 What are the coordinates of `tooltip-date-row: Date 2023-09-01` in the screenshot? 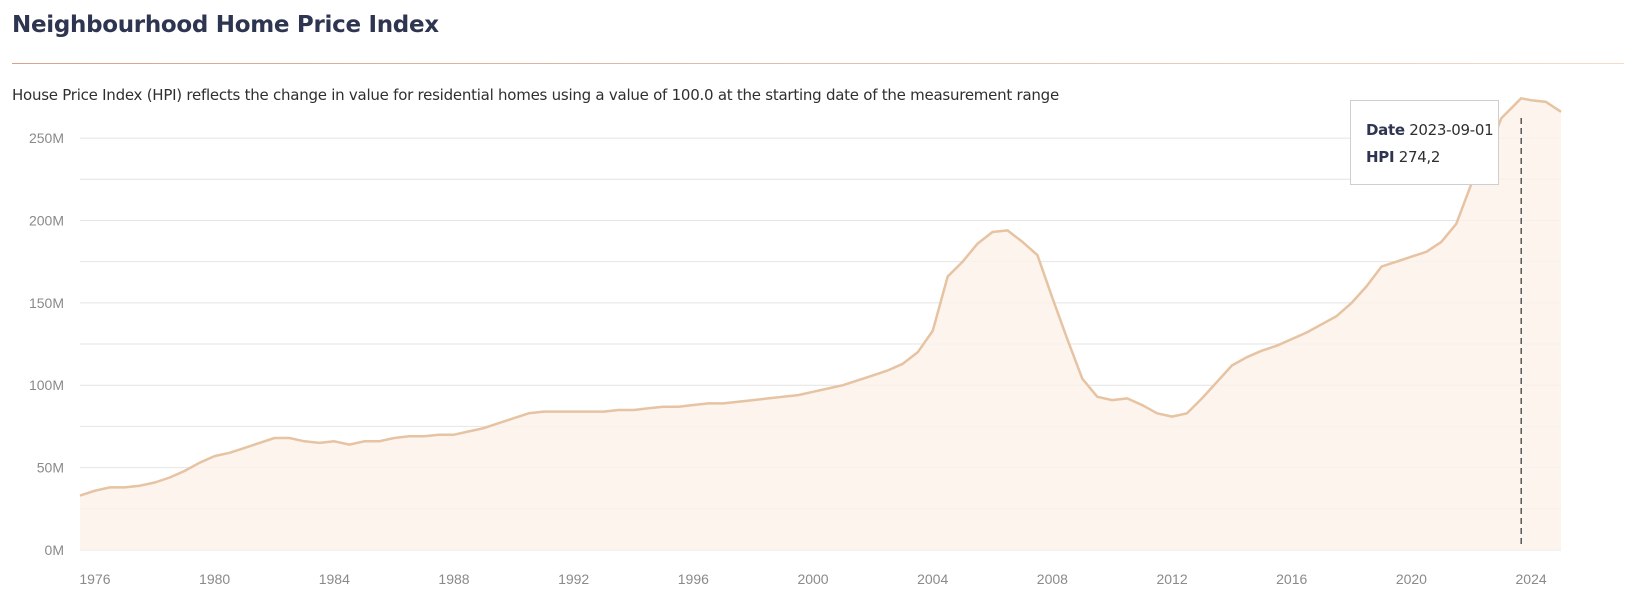 It's located at (1432, 134).